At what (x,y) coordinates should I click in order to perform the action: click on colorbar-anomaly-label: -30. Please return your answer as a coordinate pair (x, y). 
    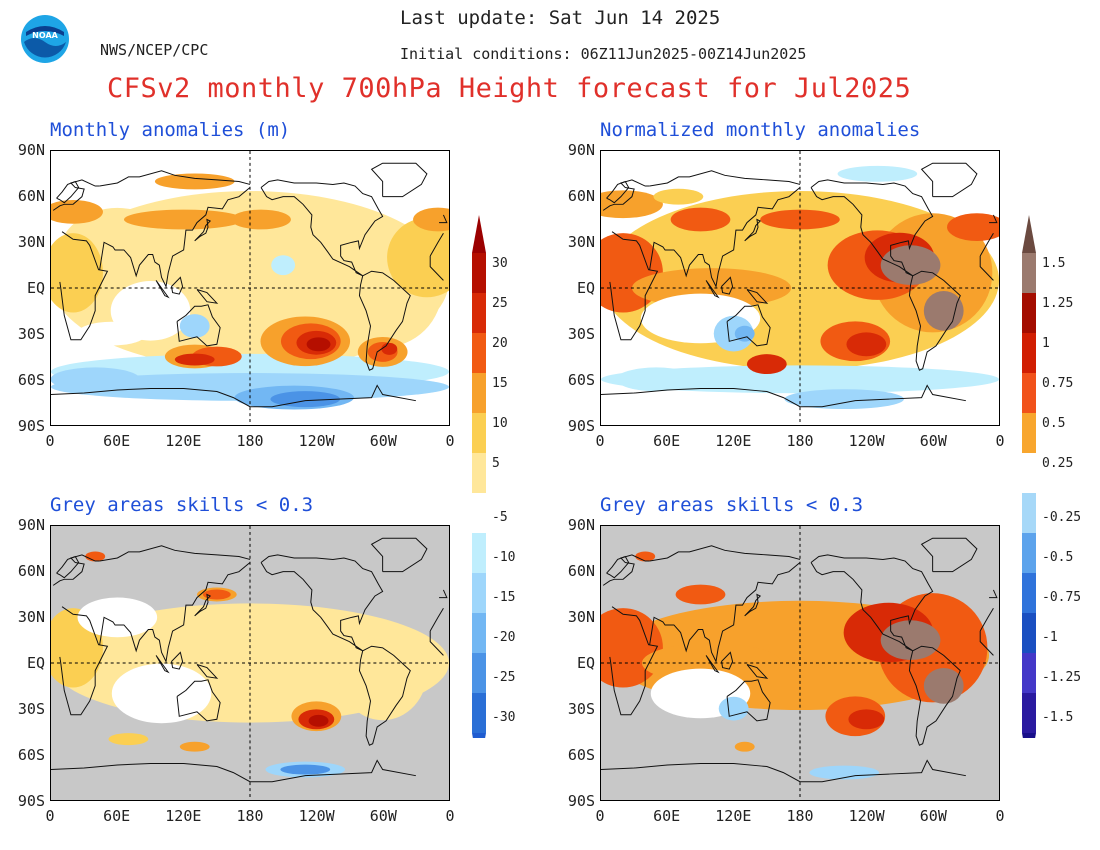
    Looking at the image, I should click on (503, 717).